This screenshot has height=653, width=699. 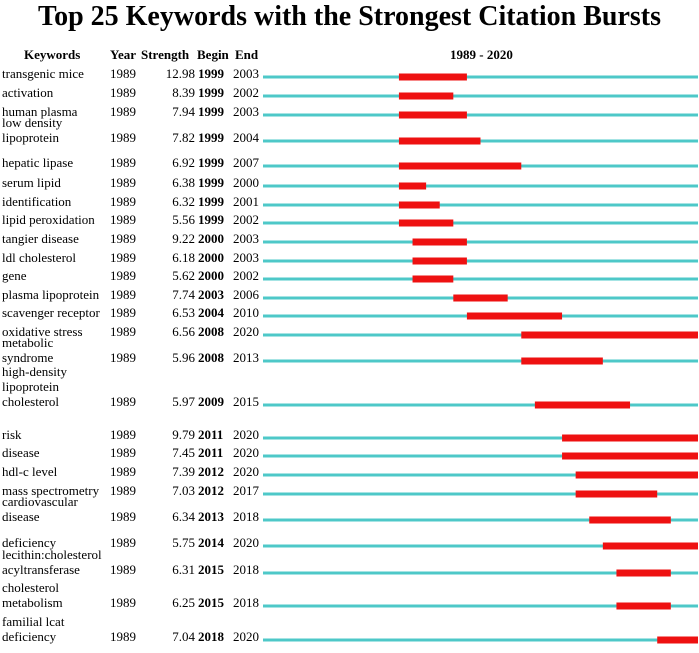 What do you see at coordinates (246, 401) in the screenshot?
I see `end-label: 2015` at bounding box center [246, 401].